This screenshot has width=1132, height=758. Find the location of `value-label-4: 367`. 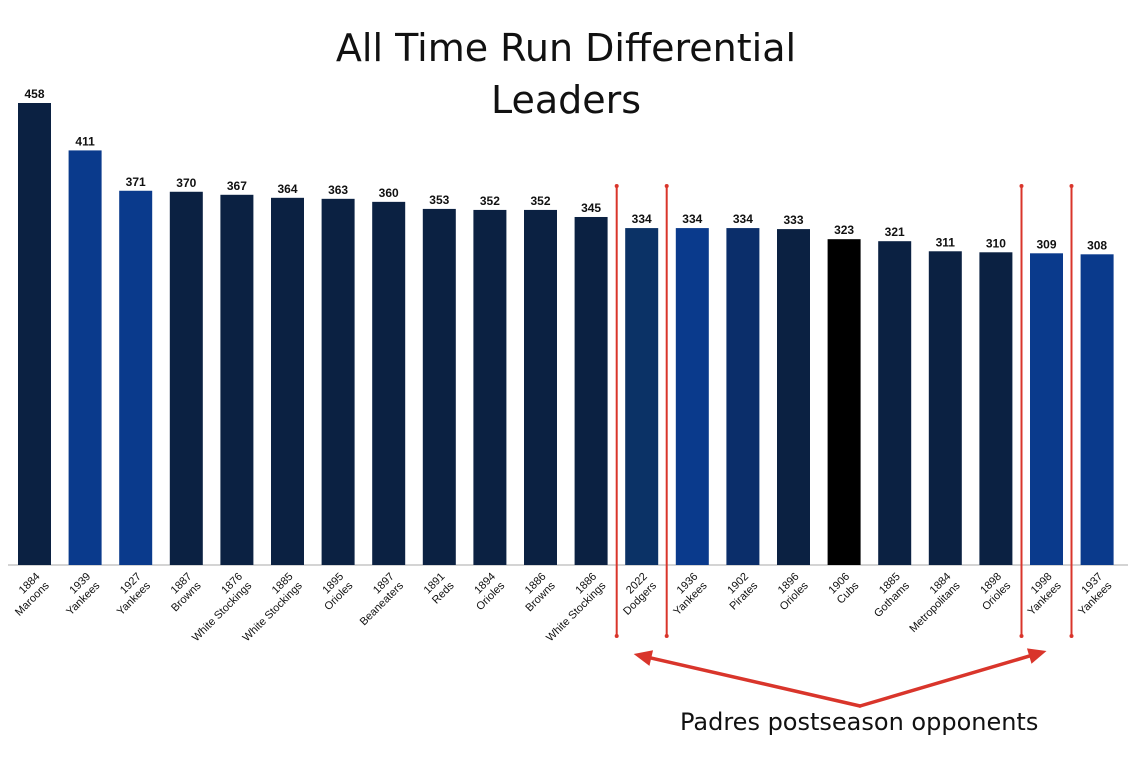

value-label-4: 367 is located at coordinates (237, 186).